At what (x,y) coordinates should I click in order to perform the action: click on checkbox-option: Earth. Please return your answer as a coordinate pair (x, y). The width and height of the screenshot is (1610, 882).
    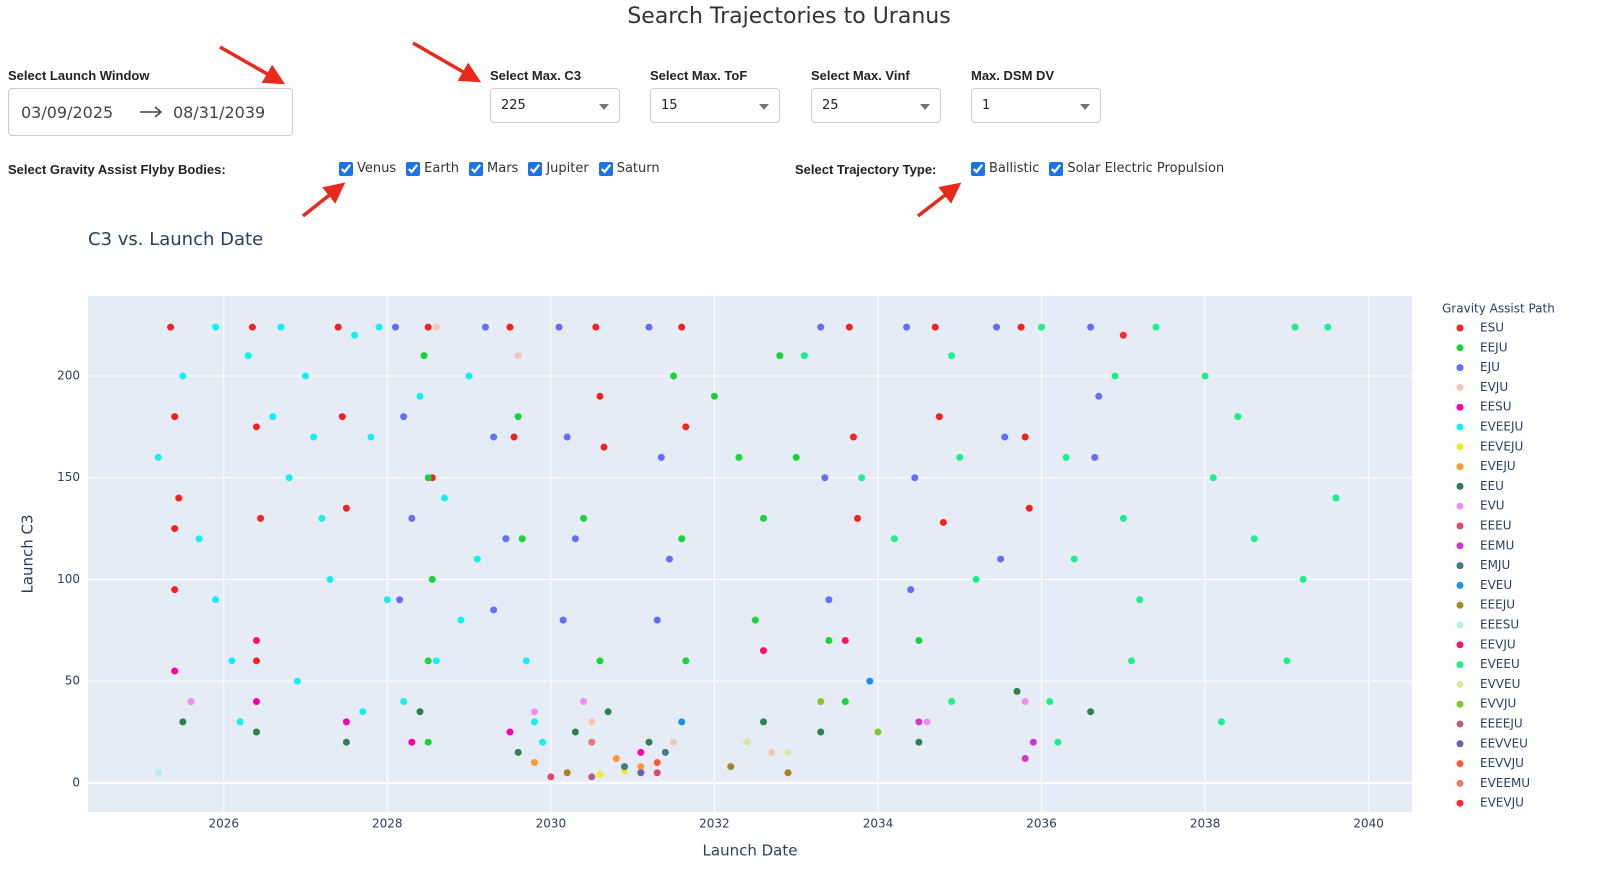
    Looking at the image, I should click on (432, 168).